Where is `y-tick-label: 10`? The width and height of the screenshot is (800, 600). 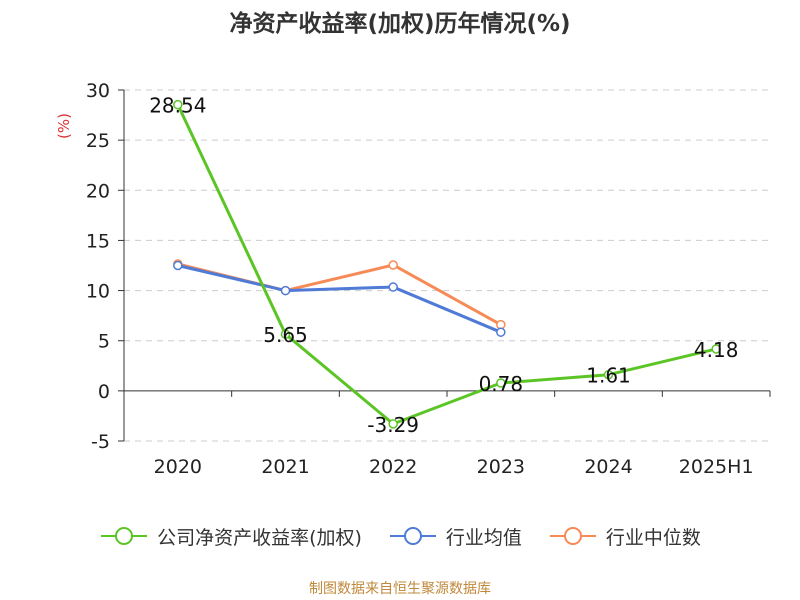
y-tick-label: 10 is located at coordinates (98, 292).